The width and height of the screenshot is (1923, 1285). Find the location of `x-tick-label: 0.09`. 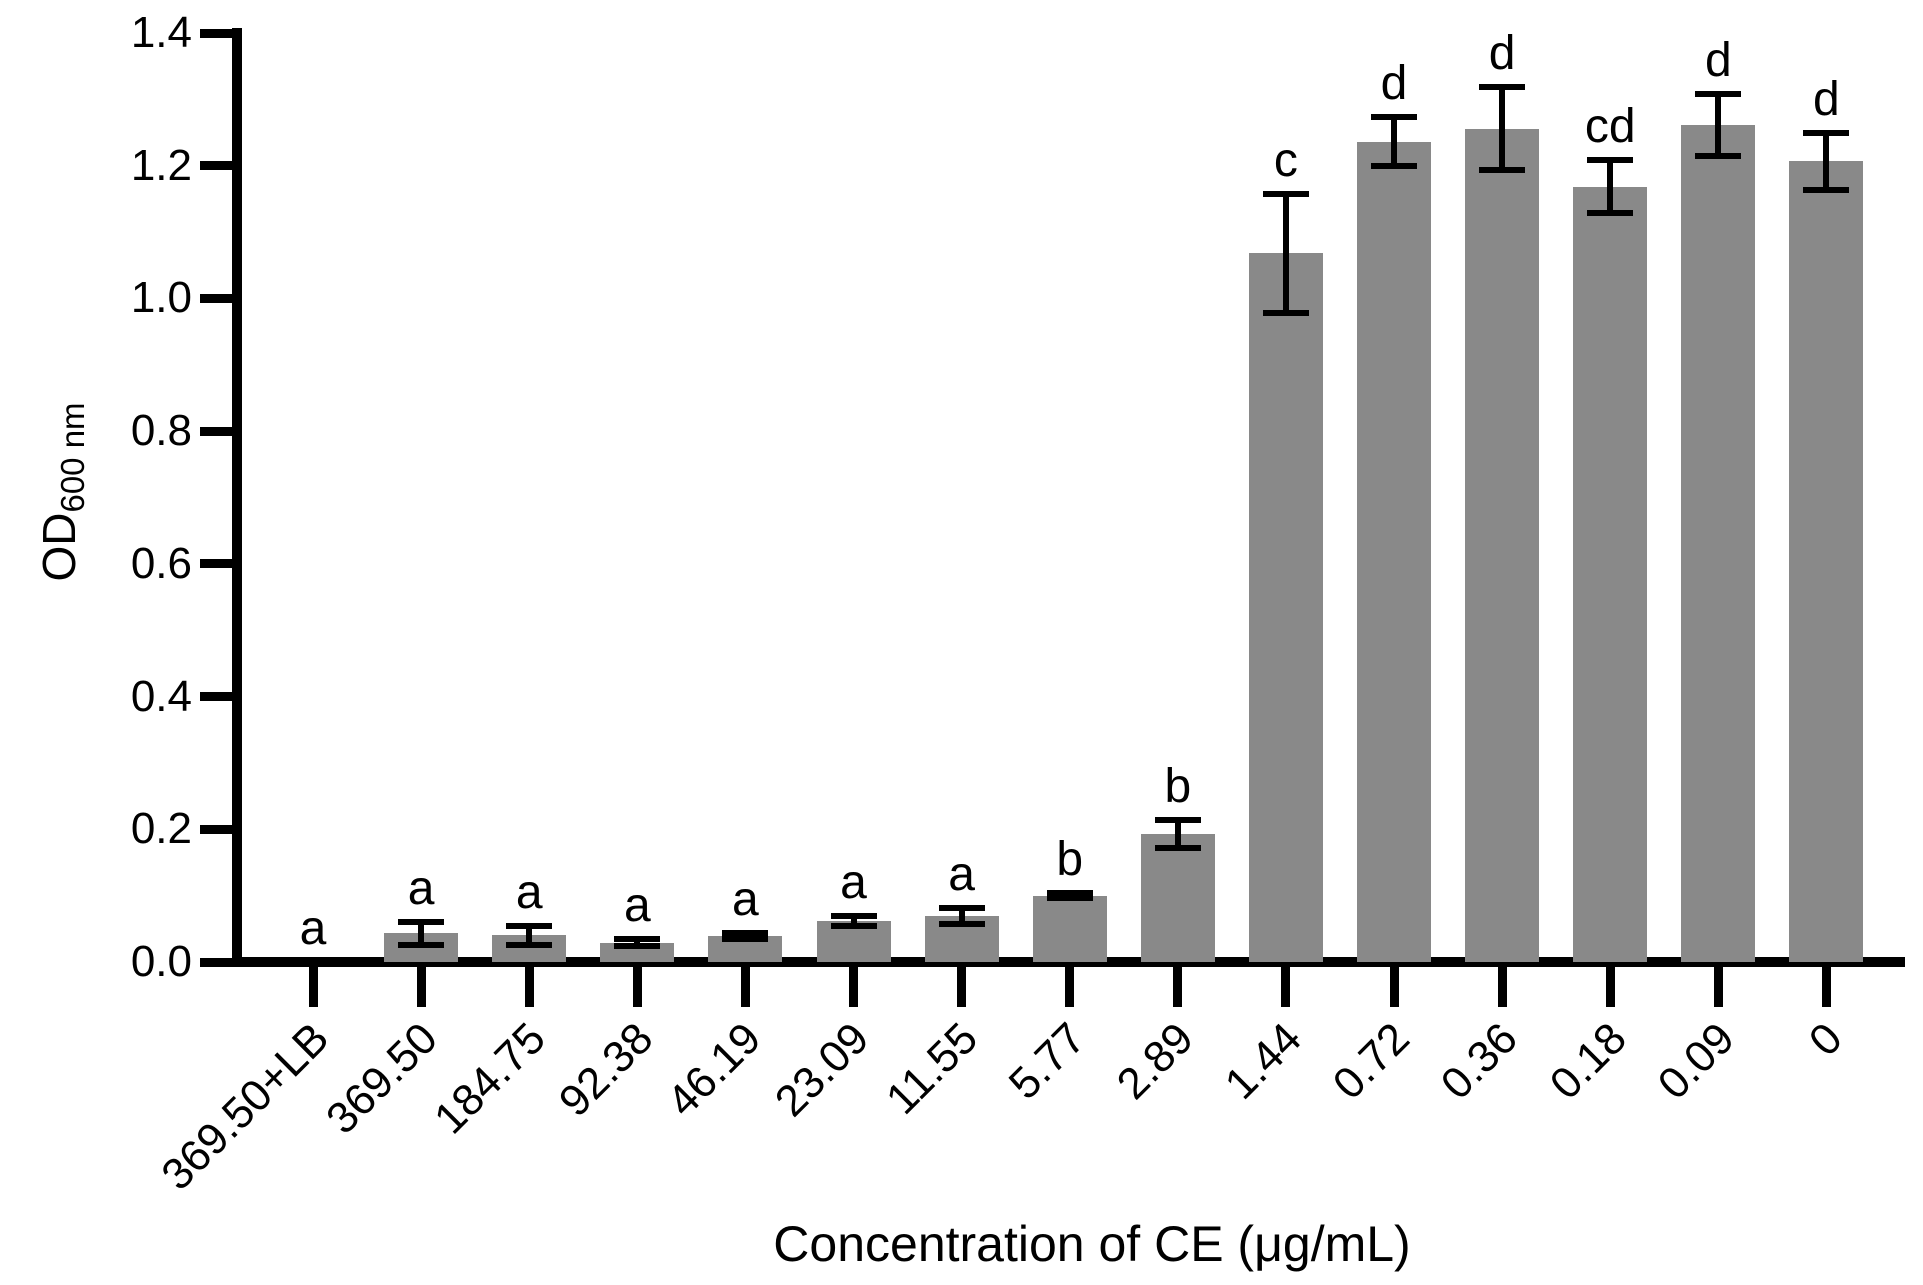

x-tick-label: 0.09 is located at coordinates (1696, 1061).